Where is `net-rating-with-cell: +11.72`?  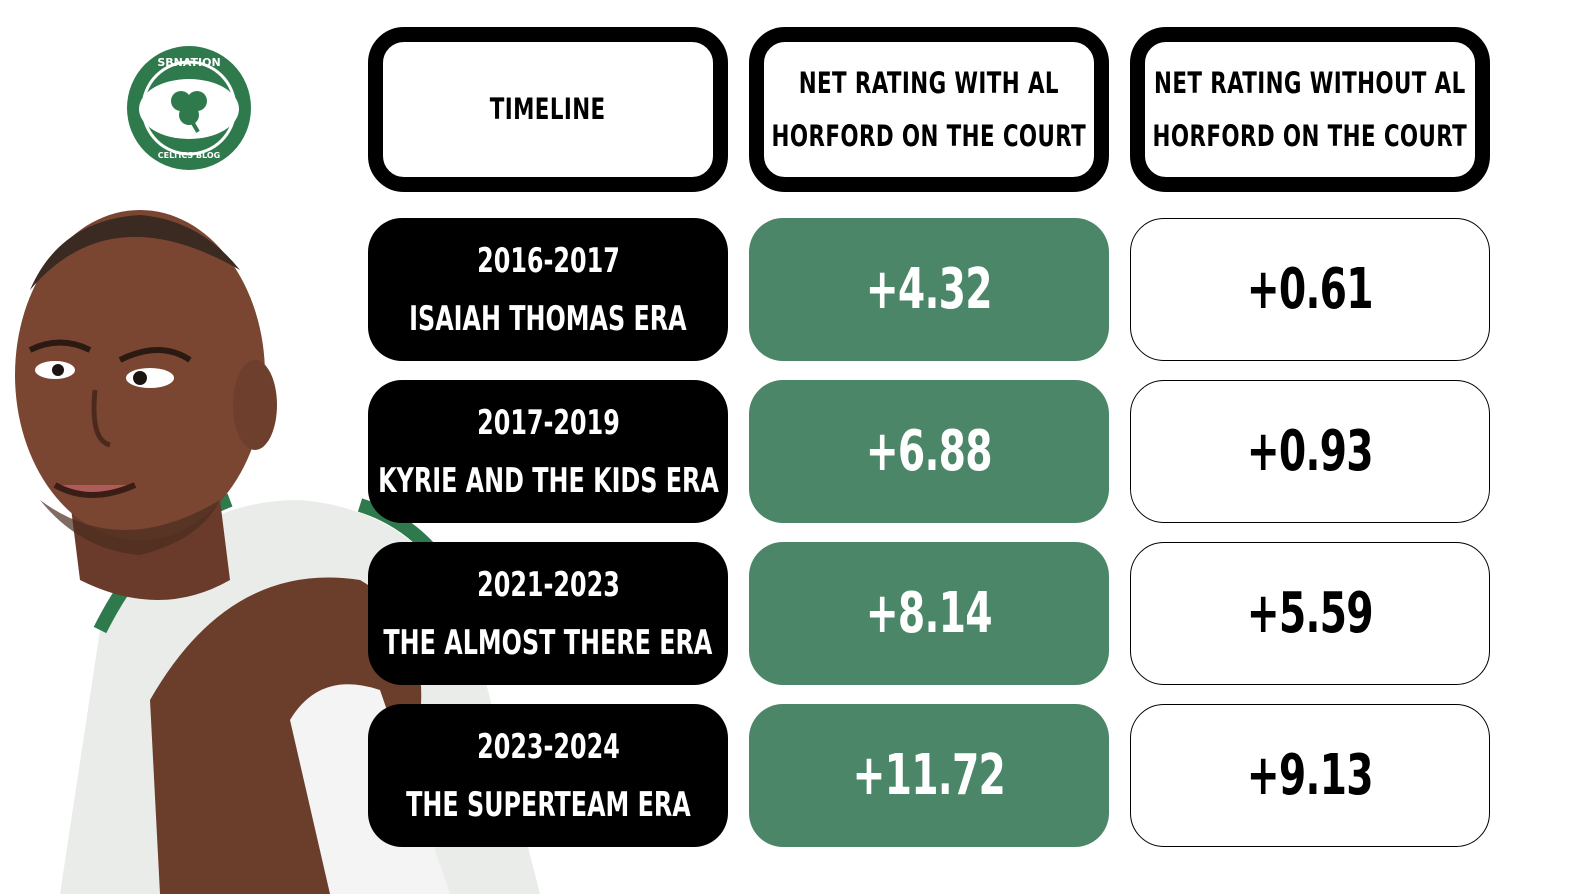
net-rating-with-cell: +11.72 is located at coordinates (929, 775).